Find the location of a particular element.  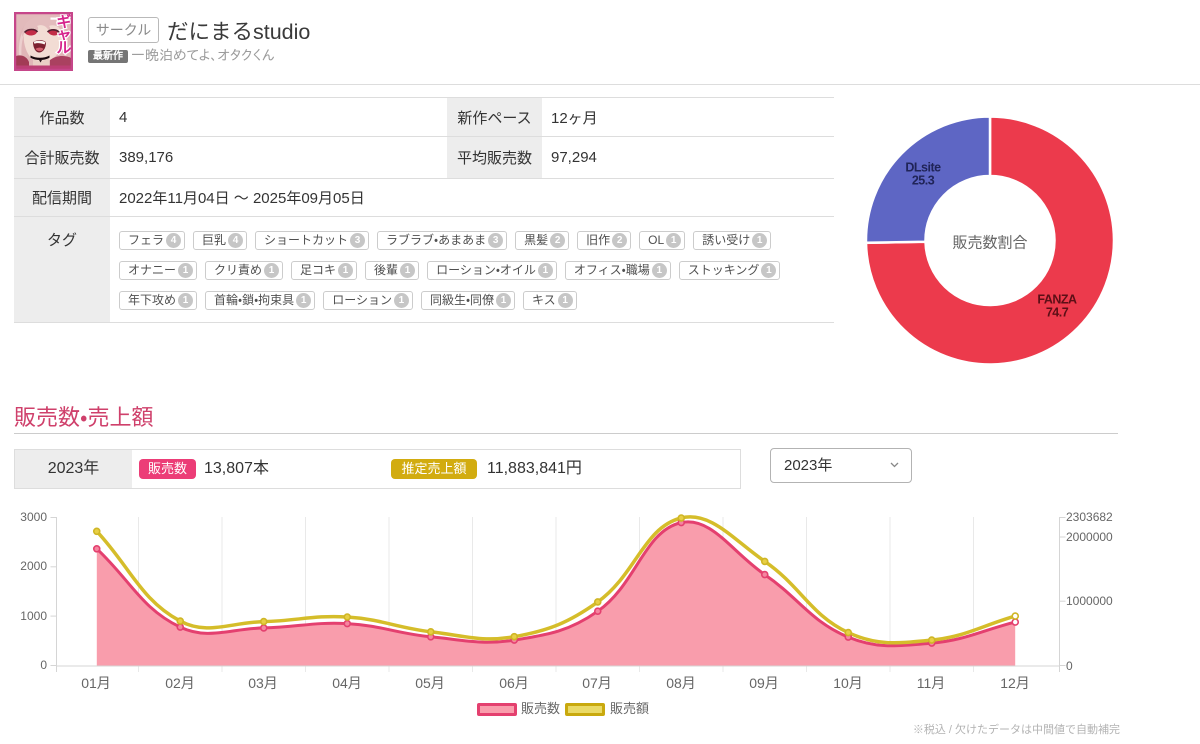

svg-text: ャ is located at coordinates (63, 35).